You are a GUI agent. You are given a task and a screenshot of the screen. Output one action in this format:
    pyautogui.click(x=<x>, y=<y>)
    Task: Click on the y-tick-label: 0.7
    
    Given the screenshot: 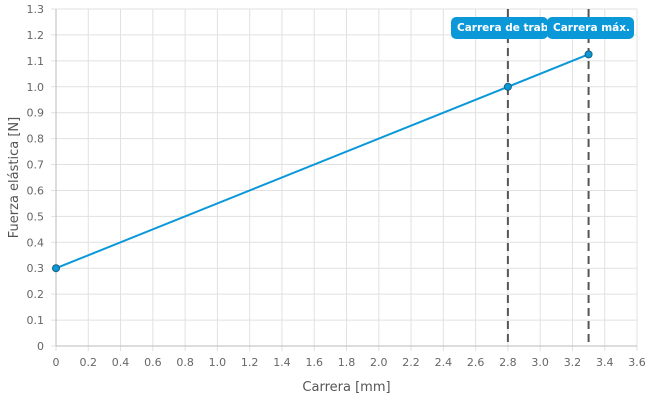 What is the action you would take?
    pyautogui.click(x=36, y=165)
    